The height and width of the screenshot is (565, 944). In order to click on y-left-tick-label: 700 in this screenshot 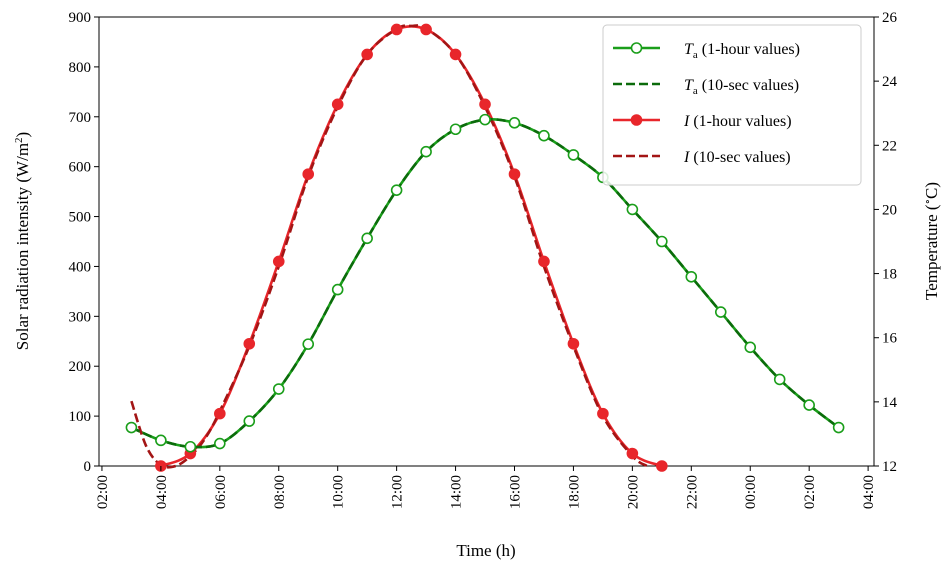, I will do `click(80, 118)`.